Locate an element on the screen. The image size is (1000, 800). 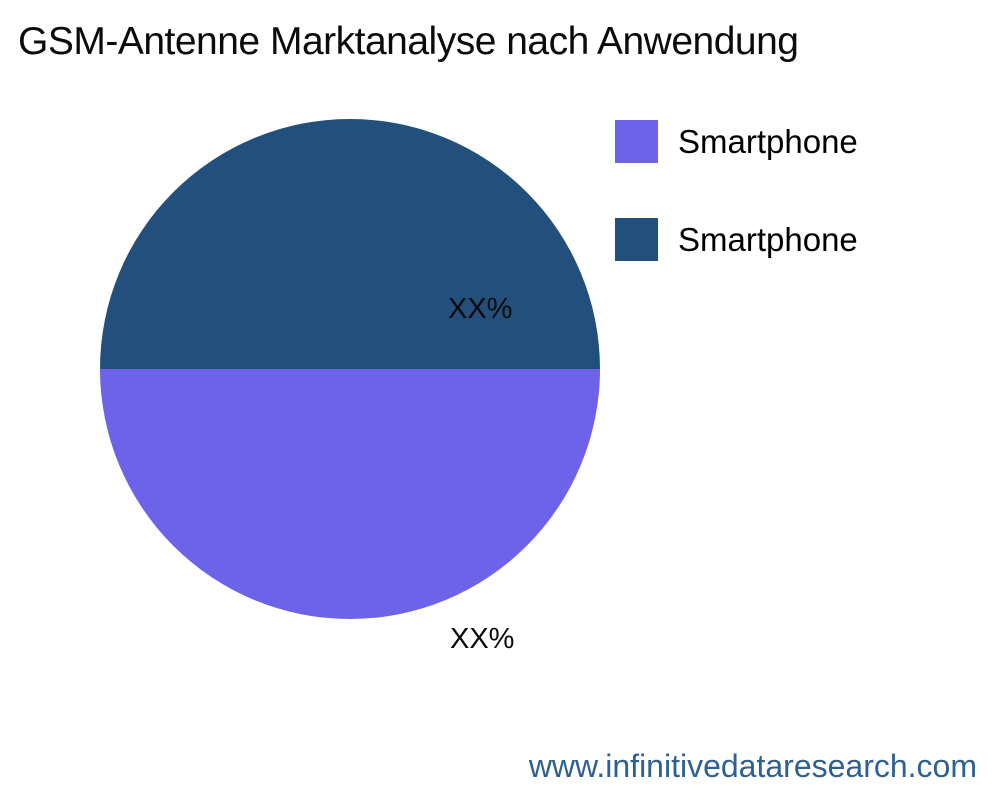
website-link: www.infinitivedataresearch.com is located at coordinates (752, 766).